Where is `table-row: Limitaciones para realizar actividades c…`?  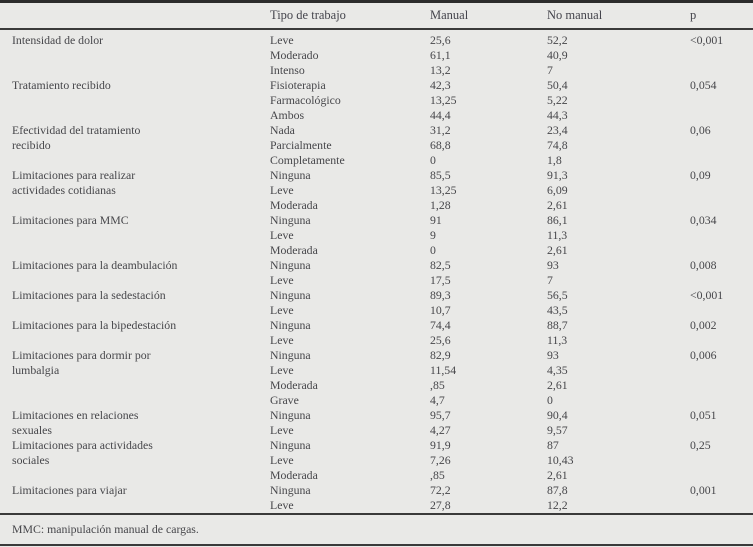 table-row: Limitaciones para realizar actividades c… is located at coordinates (376, 182).